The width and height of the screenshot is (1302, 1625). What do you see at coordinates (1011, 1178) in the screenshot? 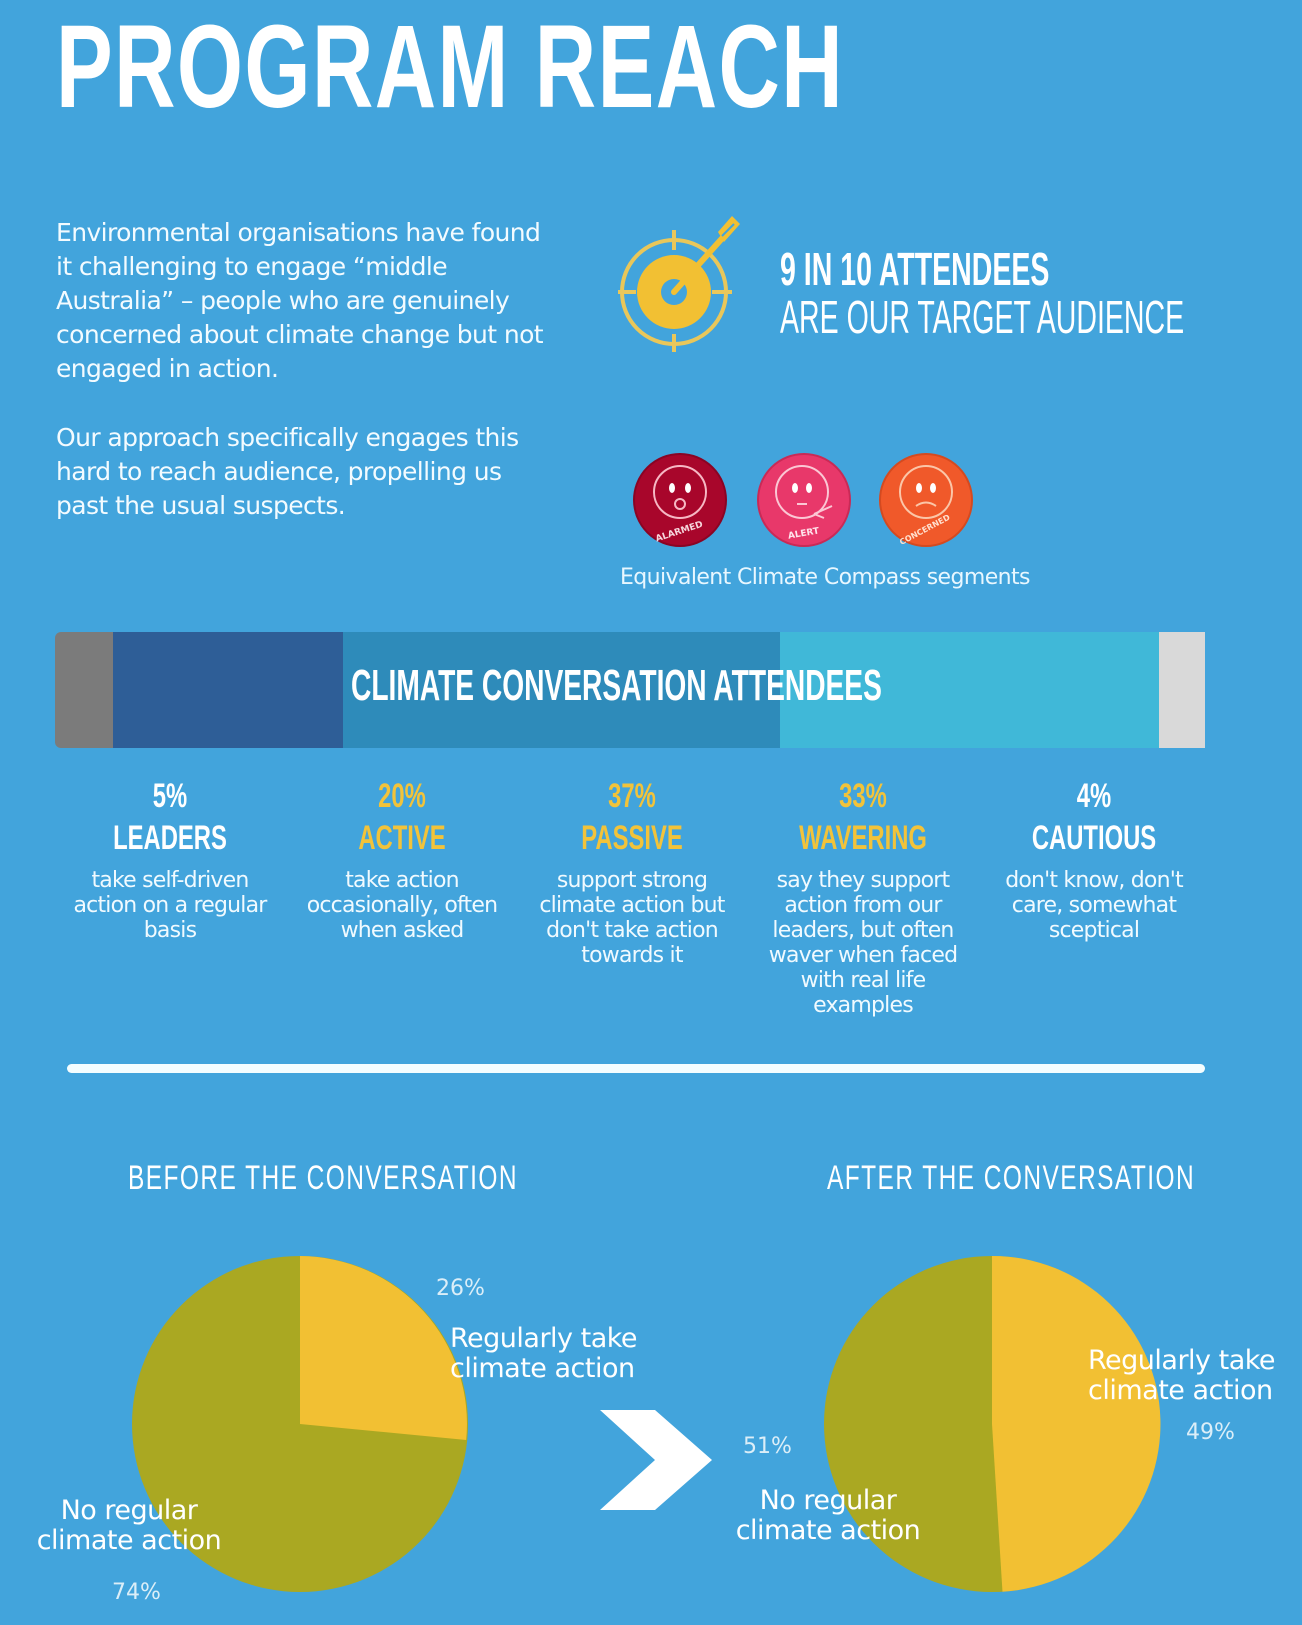
I see `after-pie-title: AFTER THE CONVERSATION` at bounding box center [1011, 1178].